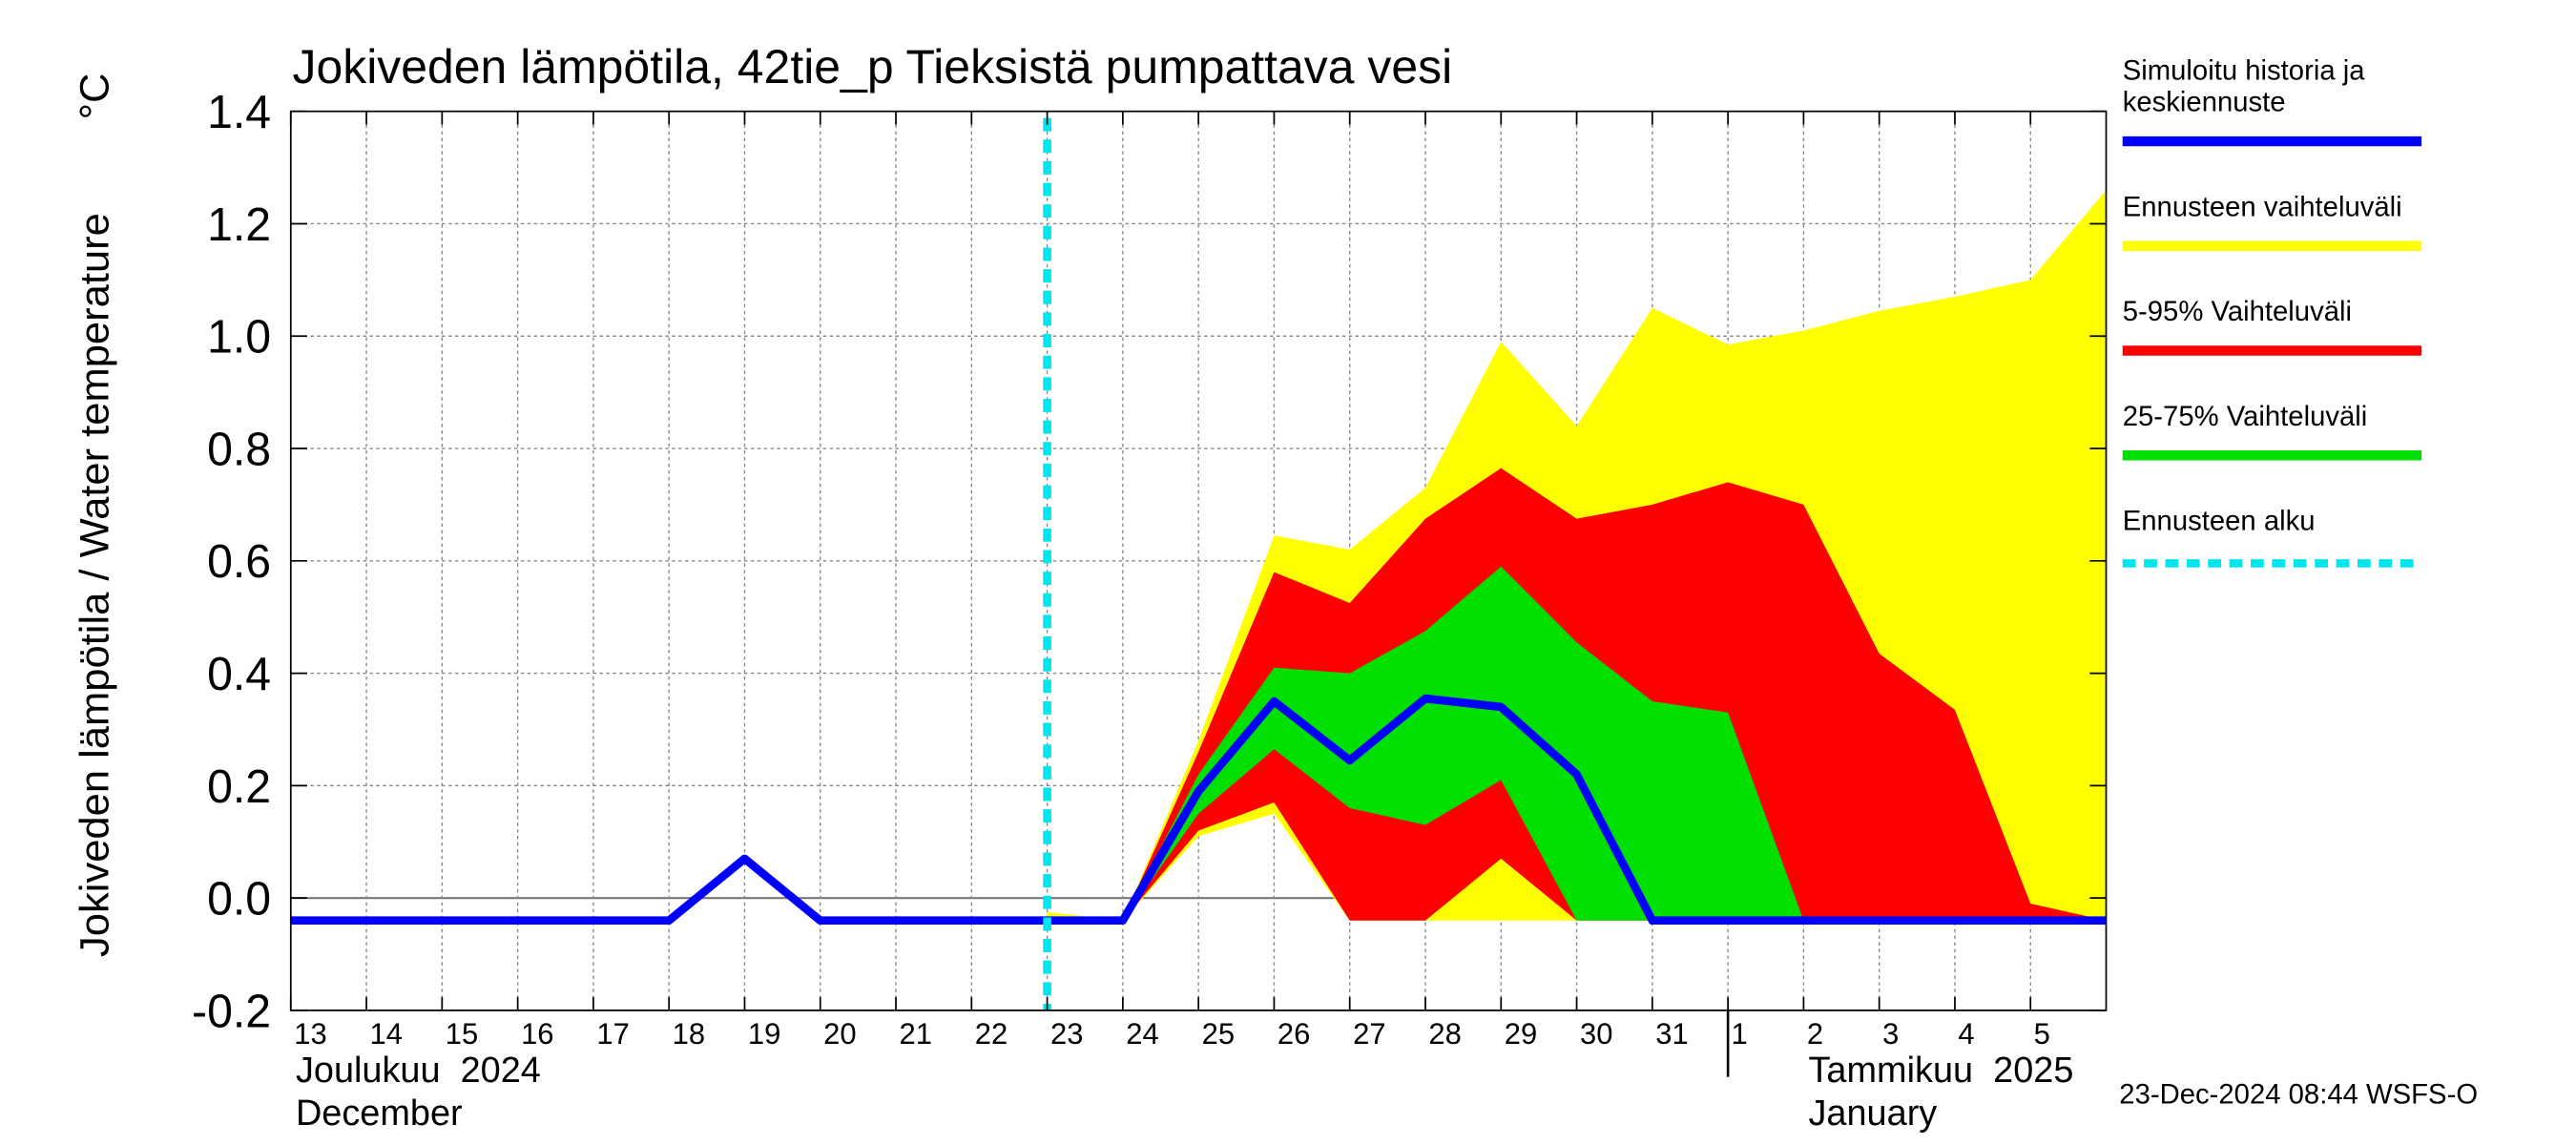 This screenshot has height=1145, width=2576. What do you see at coordinates (1218, 1034) in the screenshot?
I see `x-tick-label: 25` at bounding box center [1218, 1034].